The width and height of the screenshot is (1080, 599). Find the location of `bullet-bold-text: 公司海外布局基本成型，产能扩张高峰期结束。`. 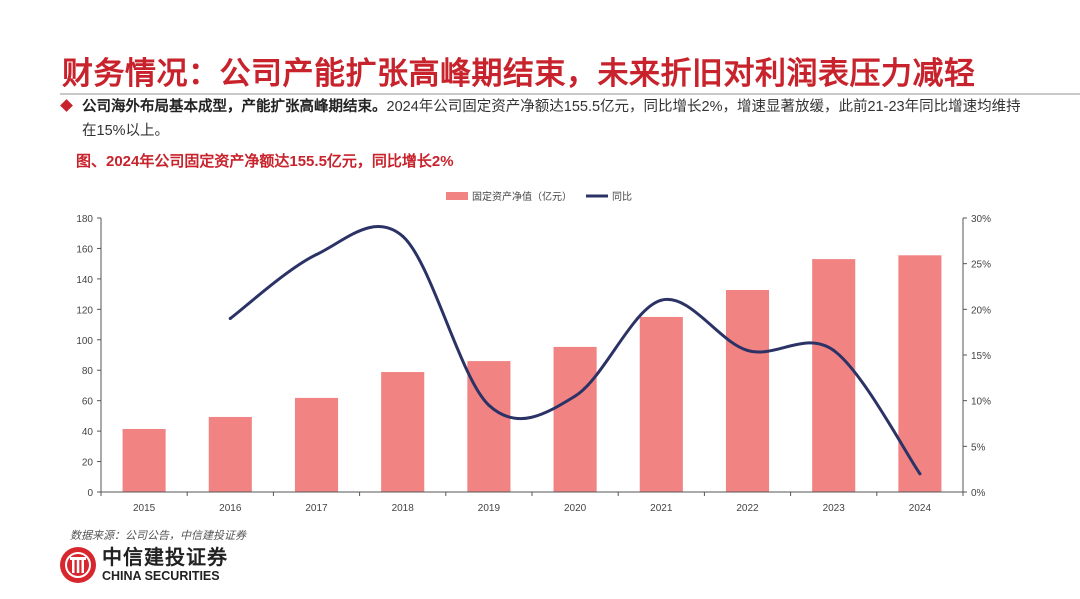

bullet-bold-text: 公司海外布局基本成型，产能扩张高峰期结束。 is located at coordinates (234, 107).